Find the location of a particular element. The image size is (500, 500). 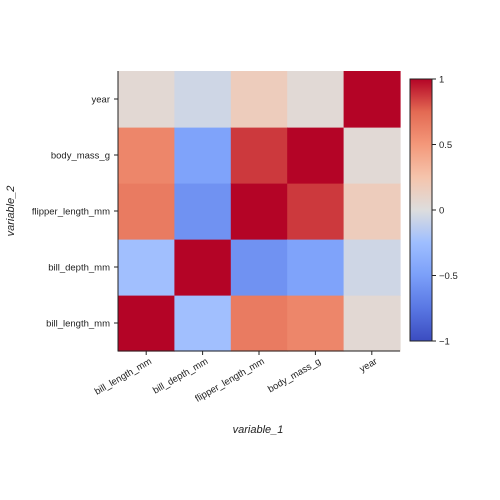

y-tick-label-flipper_length_mm: flipper_length_mm is located at coordinates (71, 212).